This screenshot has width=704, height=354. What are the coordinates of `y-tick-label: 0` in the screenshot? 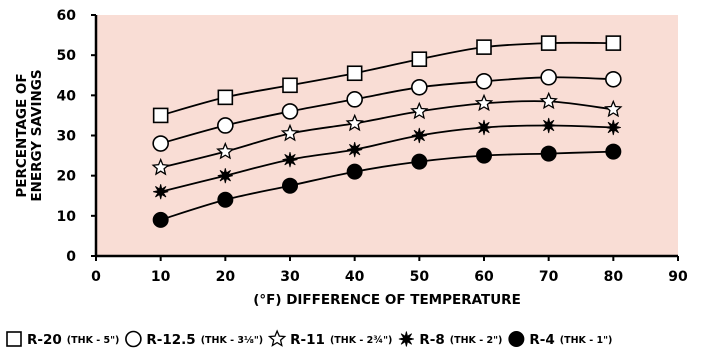 It's located at (71, 257).